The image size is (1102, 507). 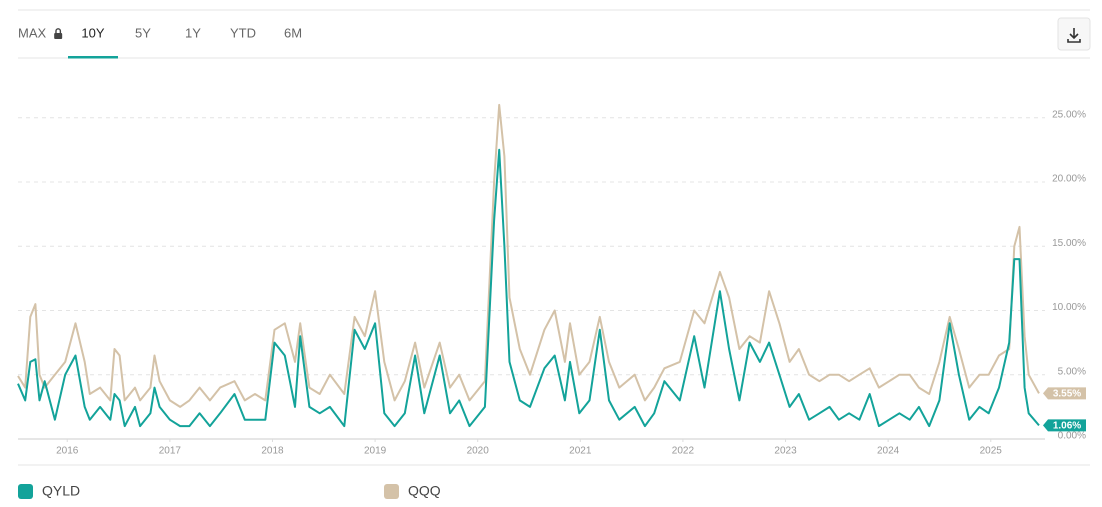 I want to click on x-tick-label: 2020, so click(x=478, y=451).